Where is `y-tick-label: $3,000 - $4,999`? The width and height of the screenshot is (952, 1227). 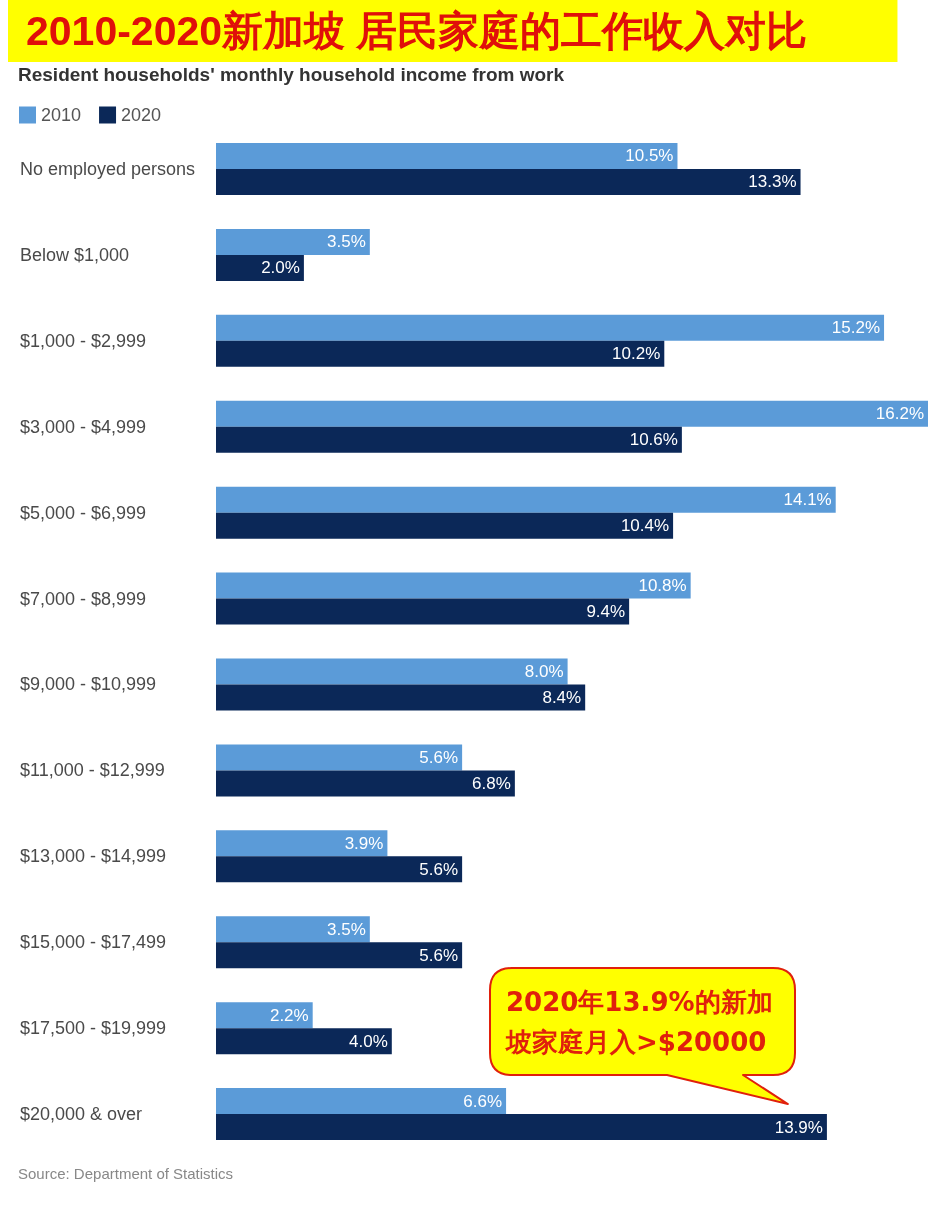 y-tick-label: $3,000 - $4,999 is located at coordinates (83, 426).